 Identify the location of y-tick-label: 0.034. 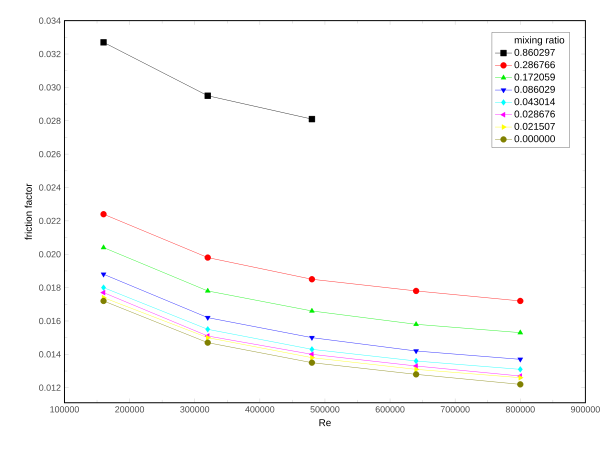
(50, 20).